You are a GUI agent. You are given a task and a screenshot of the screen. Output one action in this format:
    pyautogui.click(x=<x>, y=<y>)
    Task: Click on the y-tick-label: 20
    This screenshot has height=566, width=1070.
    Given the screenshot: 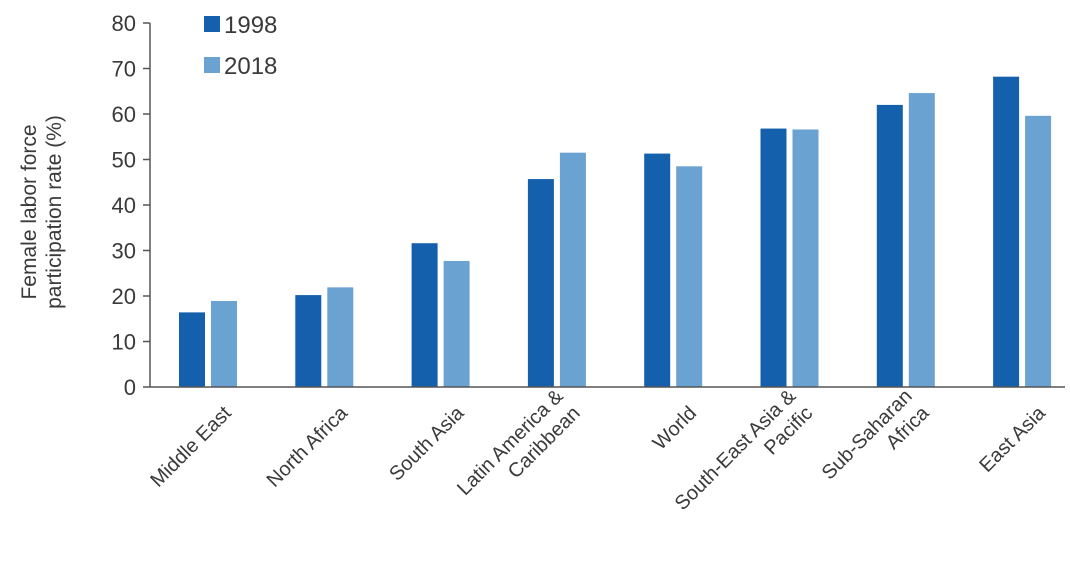 What is the action you would take?
    pyautogui.click(x=124, y=296)
    